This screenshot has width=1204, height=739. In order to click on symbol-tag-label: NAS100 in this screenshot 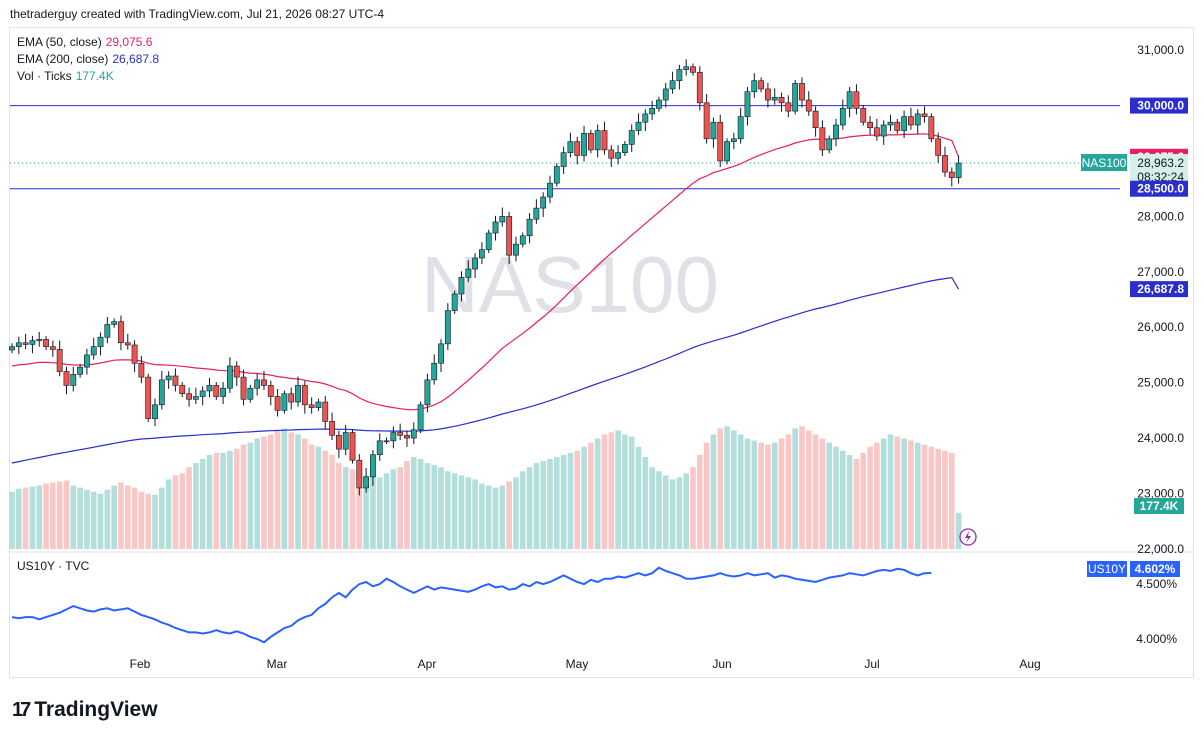, I will do `click(1104, 163)`.